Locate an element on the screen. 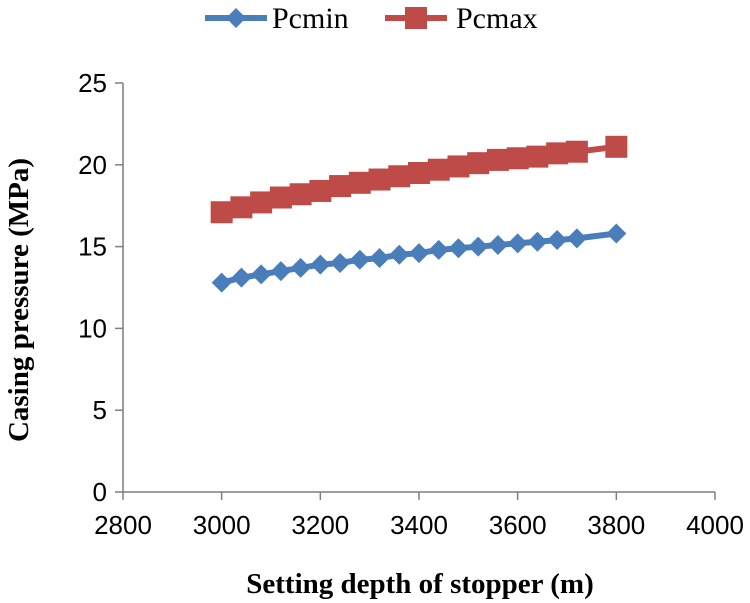  x-tick-label: 3600 is located at coordinates (518, 525).